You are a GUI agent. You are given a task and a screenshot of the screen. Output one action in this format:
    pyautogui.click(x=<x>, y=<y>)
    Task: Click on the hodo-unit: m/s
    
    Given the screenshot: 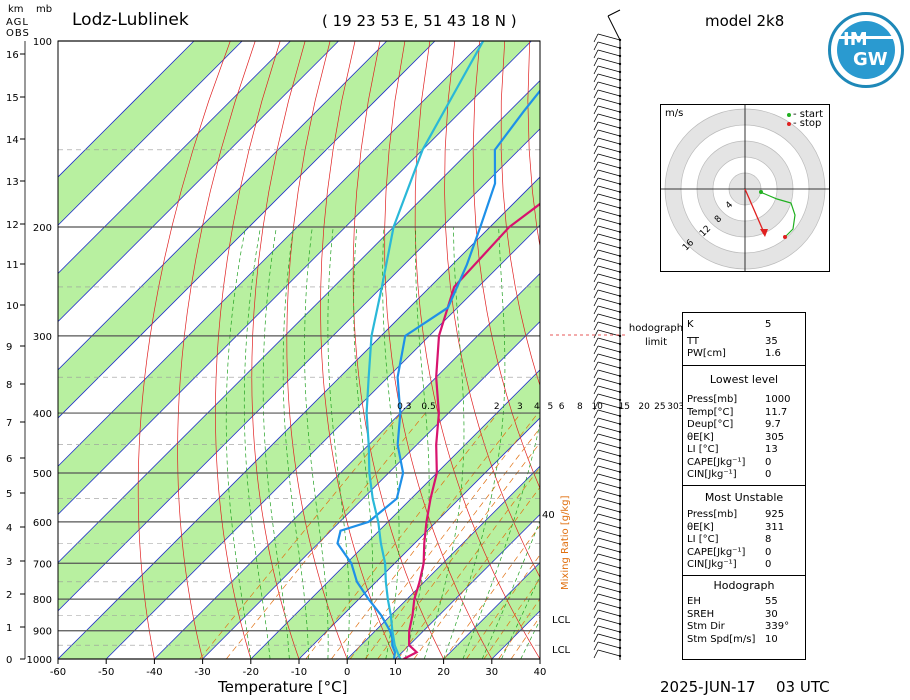 What is the action you would take?
    pyautogui.click(x=674, y=113)
    